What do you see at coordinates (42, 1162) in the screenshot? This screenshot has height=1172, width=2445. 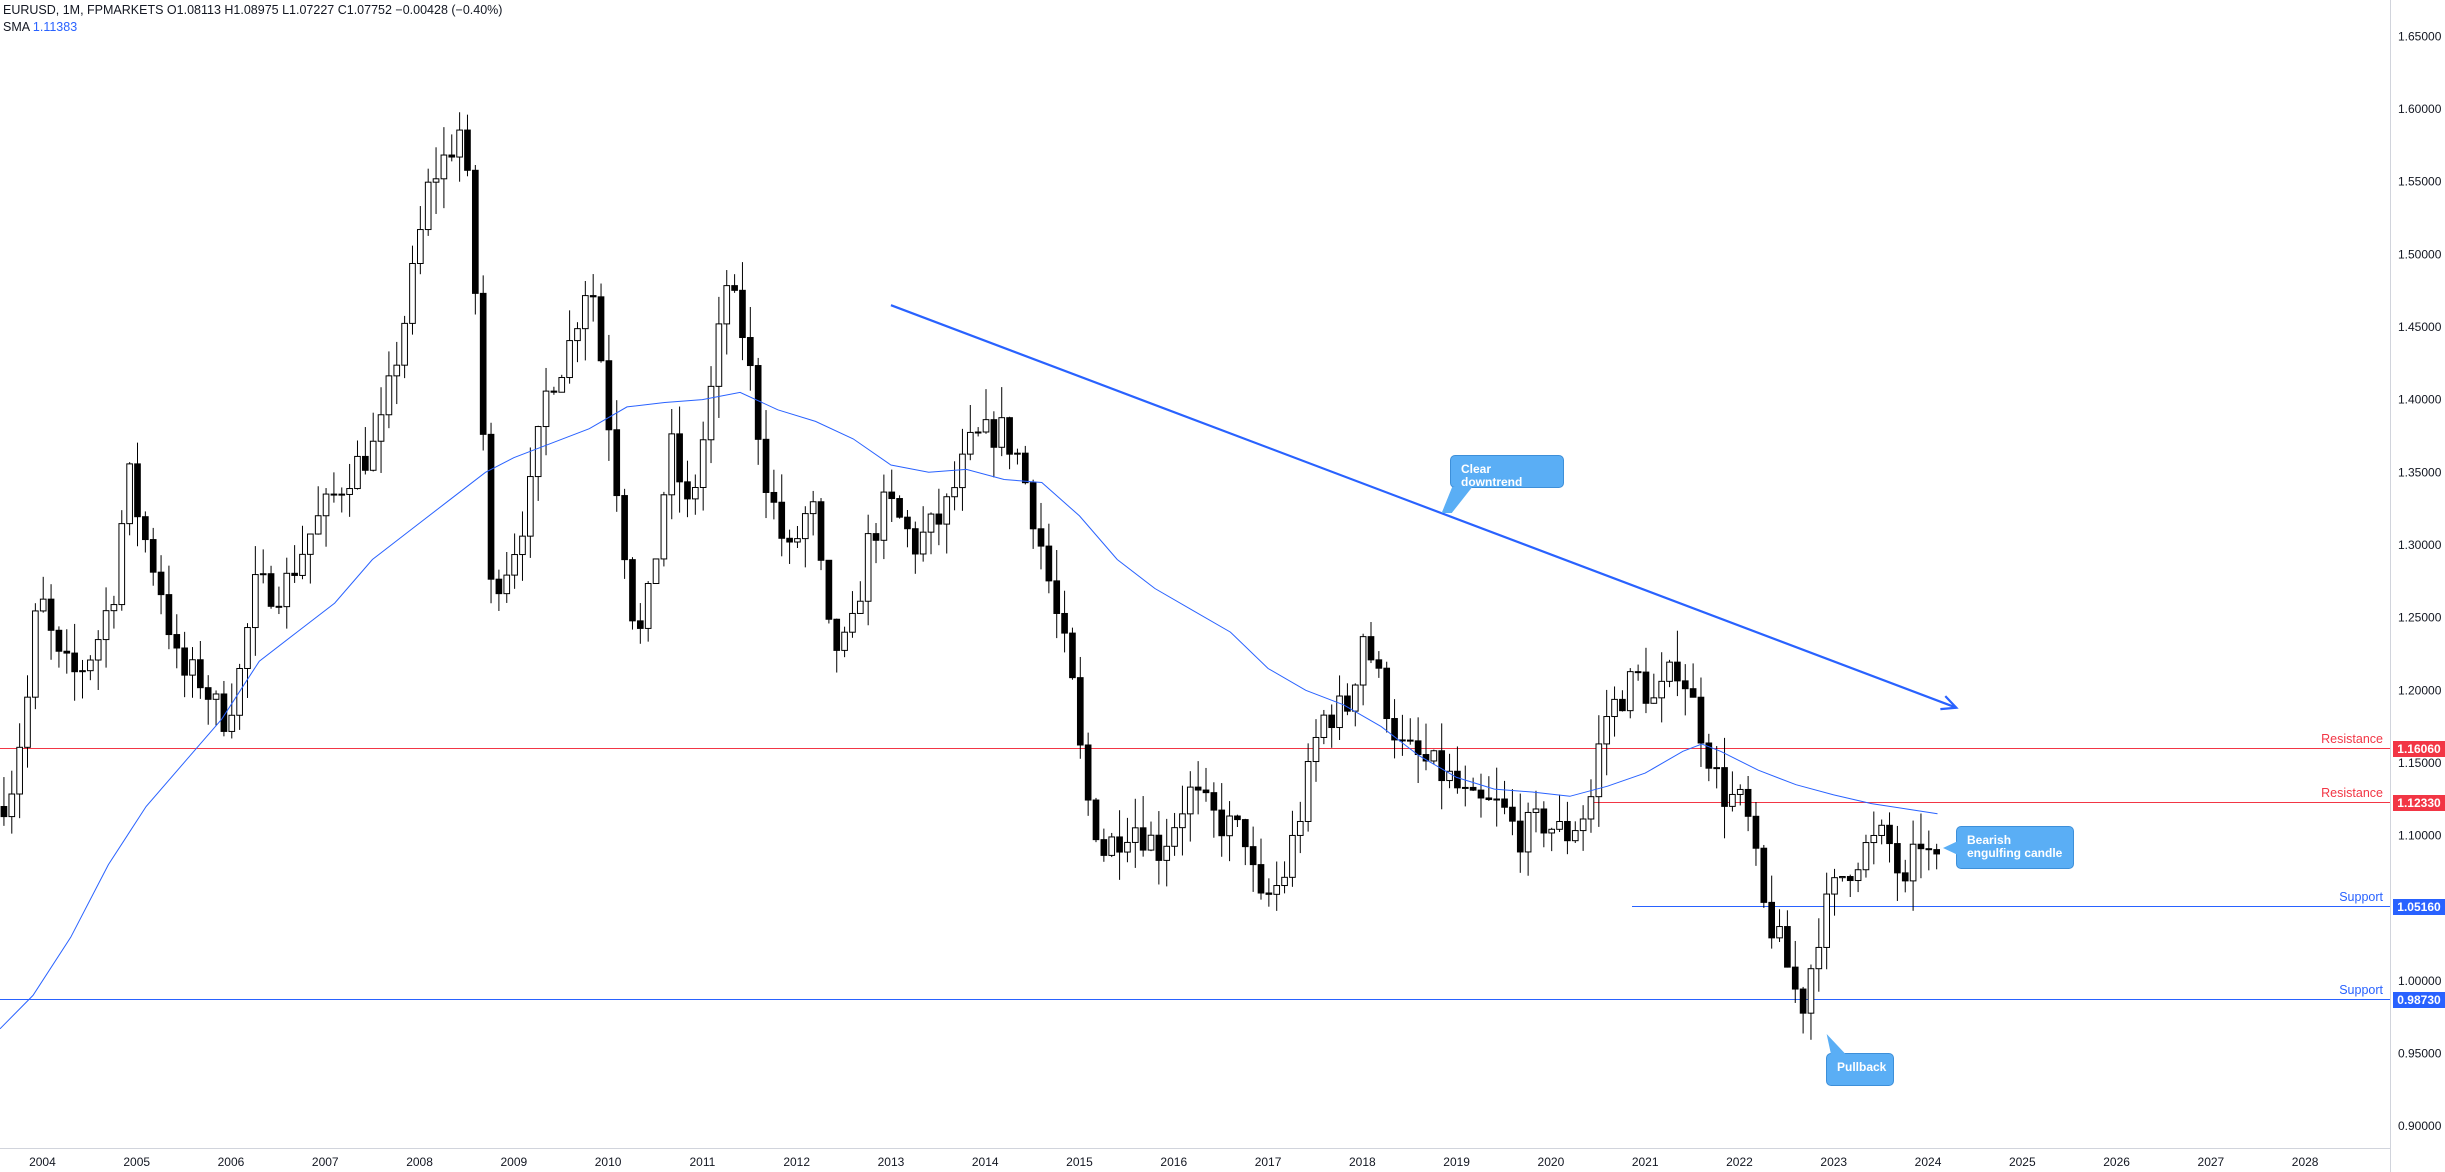 I see `x-tick-label: 2004` at bounding box center [42, 1162].